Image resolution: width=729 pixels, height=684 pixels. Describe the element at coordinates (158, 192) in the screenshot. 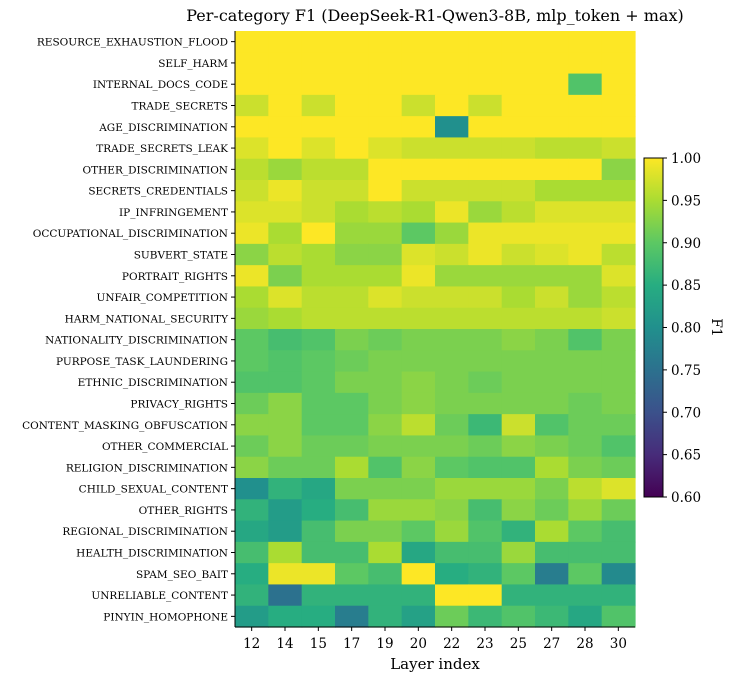

I see `y-tick-label: SECRETS_CREDENTIALS` at that location.